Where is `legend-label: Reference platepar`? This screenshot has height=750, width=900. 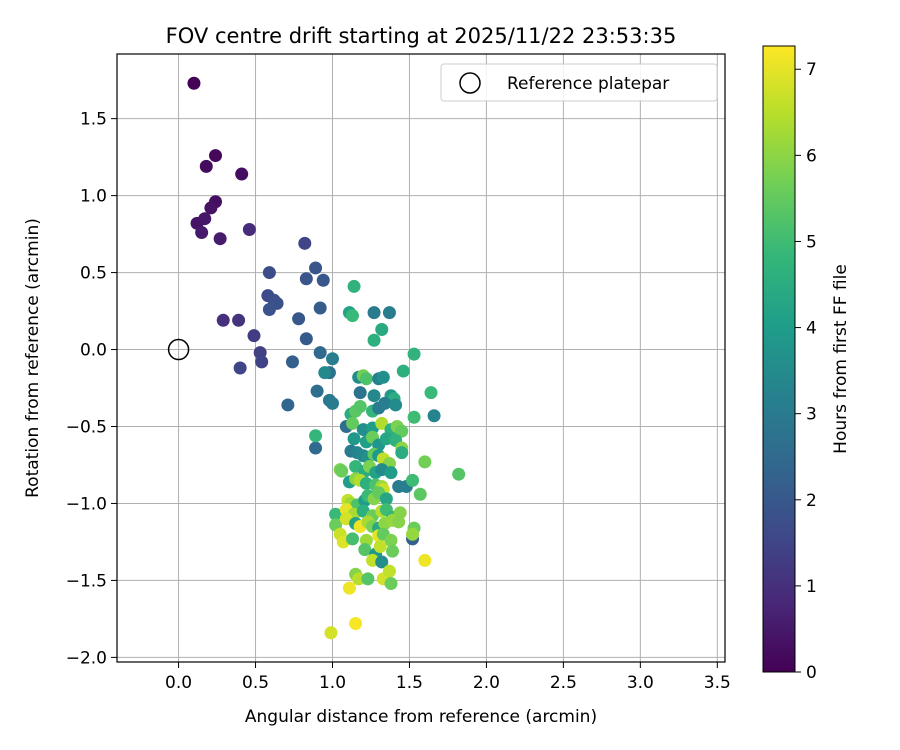 legend-label: Reference platepar is located at coordinates (588, 84).